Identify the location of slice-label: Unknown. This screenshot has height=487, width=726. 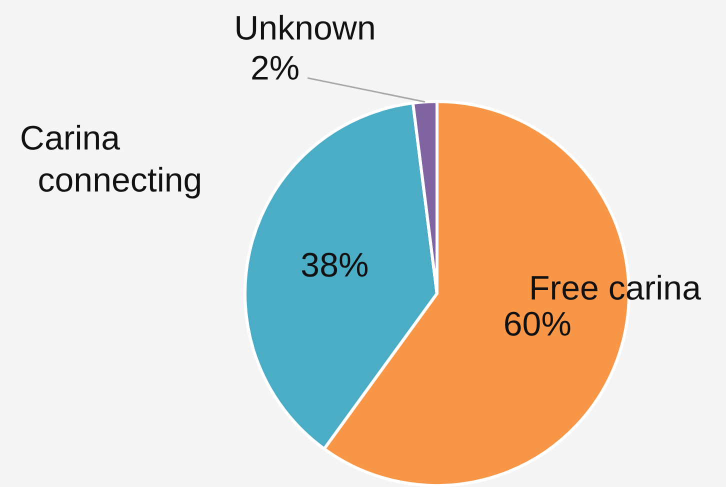
(305, 28).